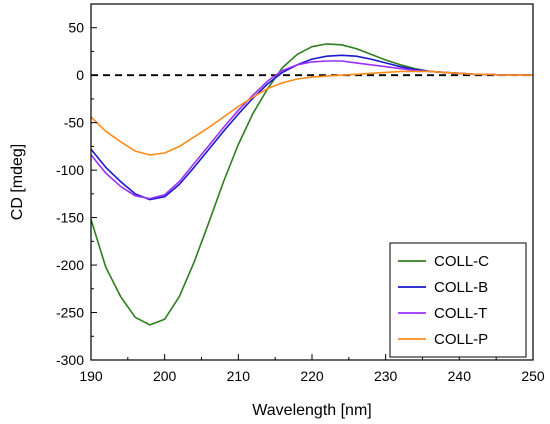 This screenshot has width=550, height=424. I want to click on x-axis-title: Wavelength [nm], so click(311, 410).